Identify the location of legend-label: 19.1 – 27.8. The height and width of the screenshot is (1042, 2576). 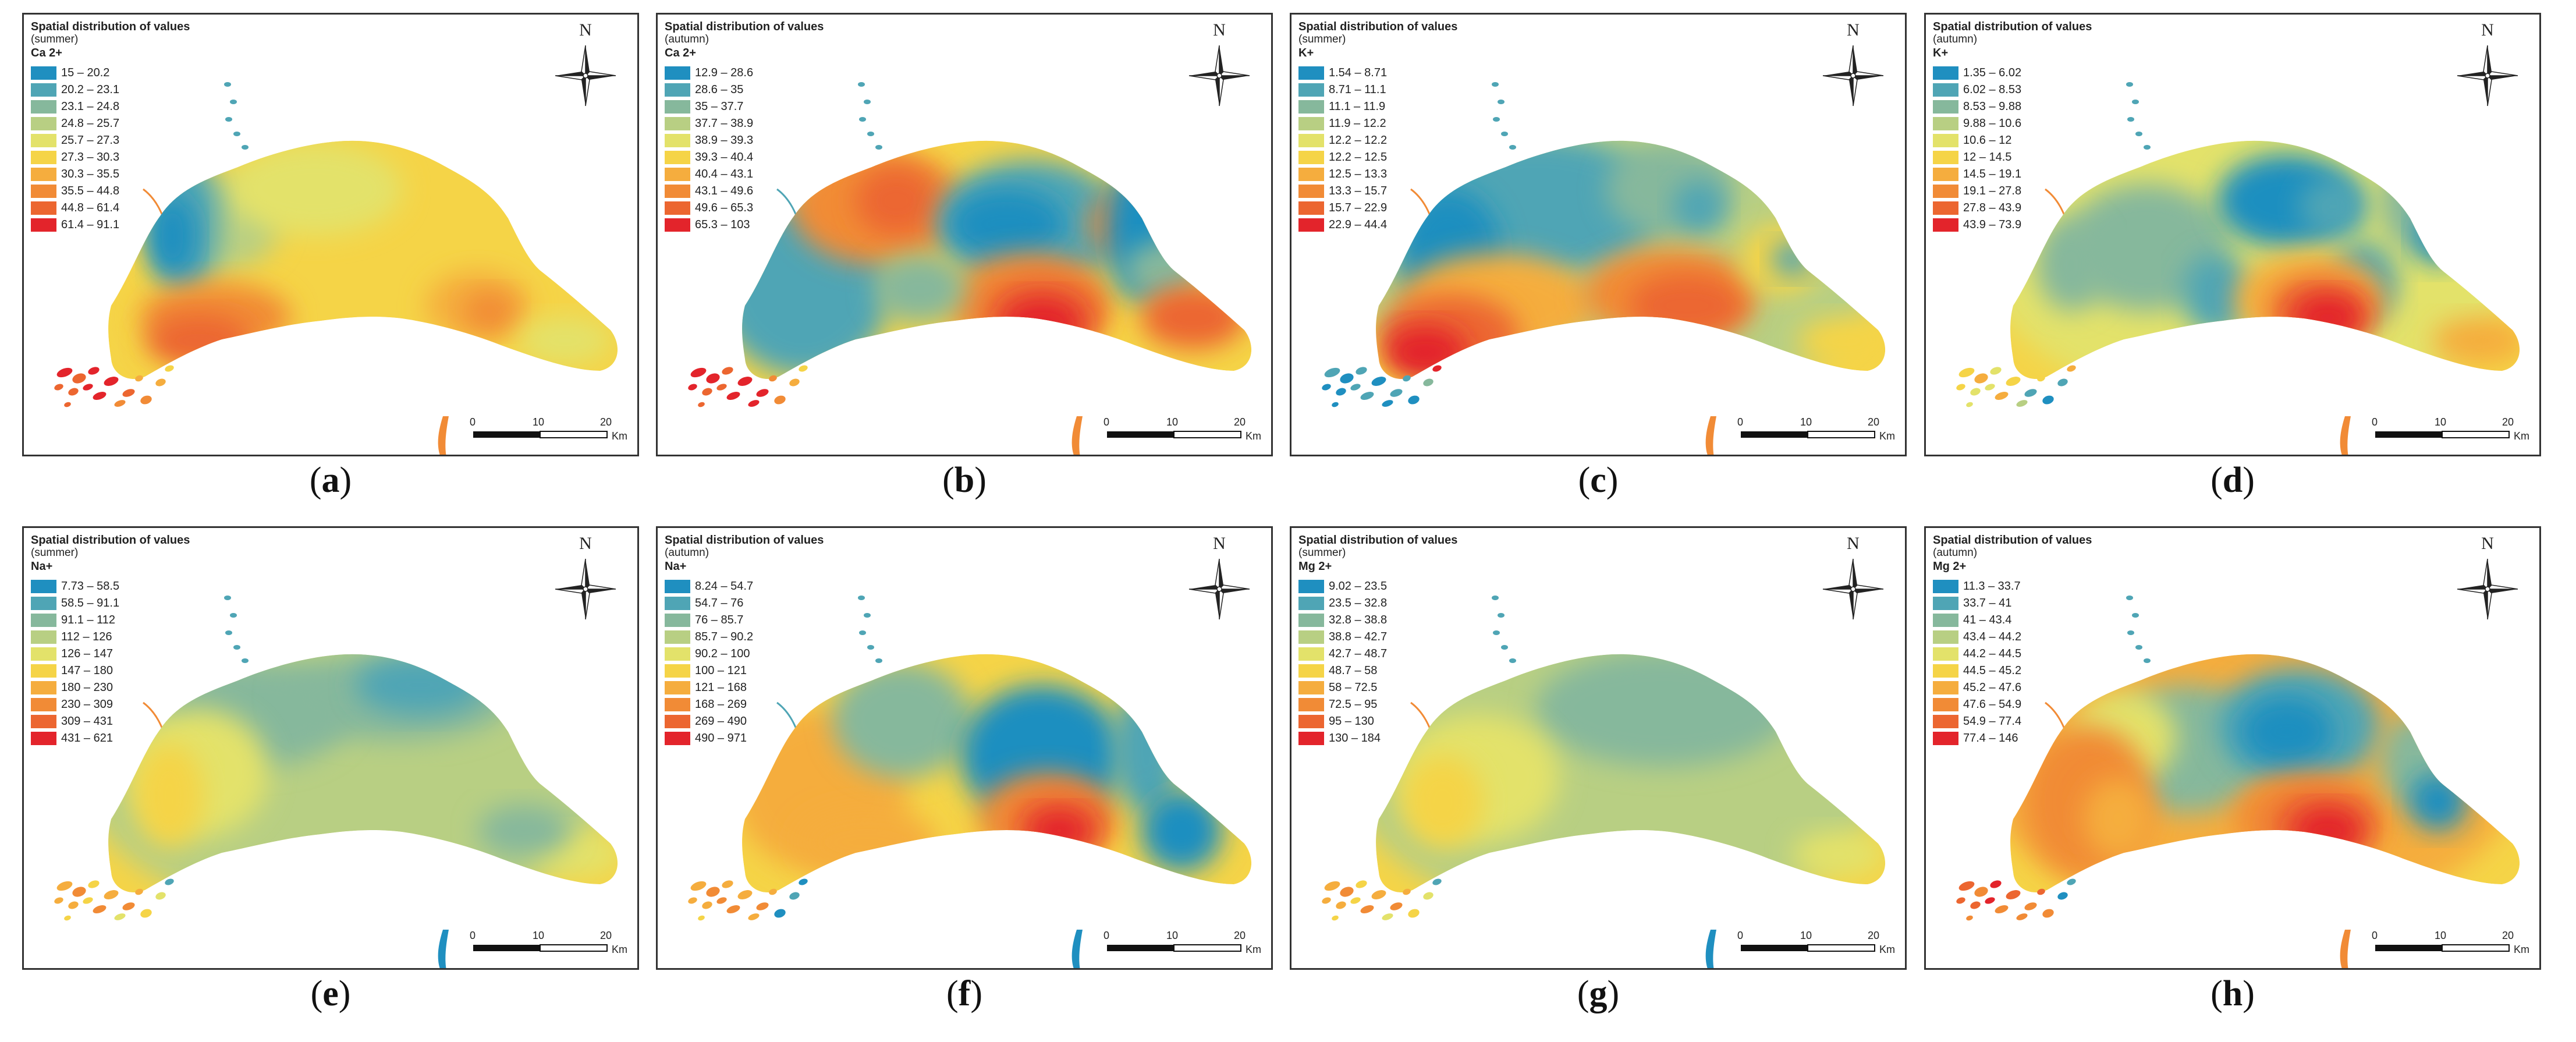
(1993, 191).